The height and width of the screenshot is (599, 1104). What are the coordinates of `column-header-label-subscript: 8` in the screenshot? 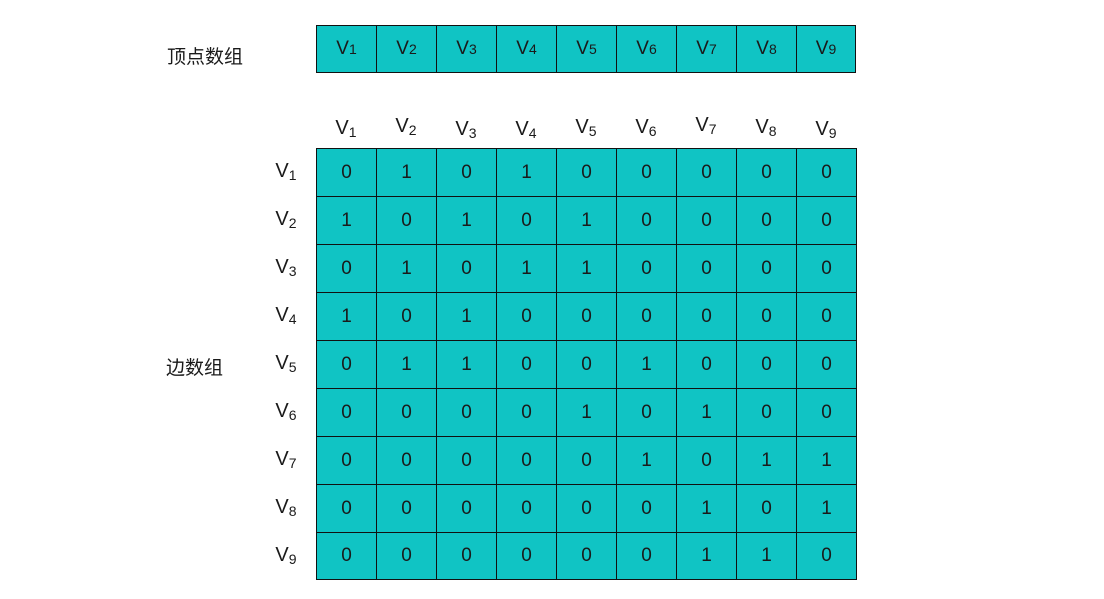 It's located at (772, 131).